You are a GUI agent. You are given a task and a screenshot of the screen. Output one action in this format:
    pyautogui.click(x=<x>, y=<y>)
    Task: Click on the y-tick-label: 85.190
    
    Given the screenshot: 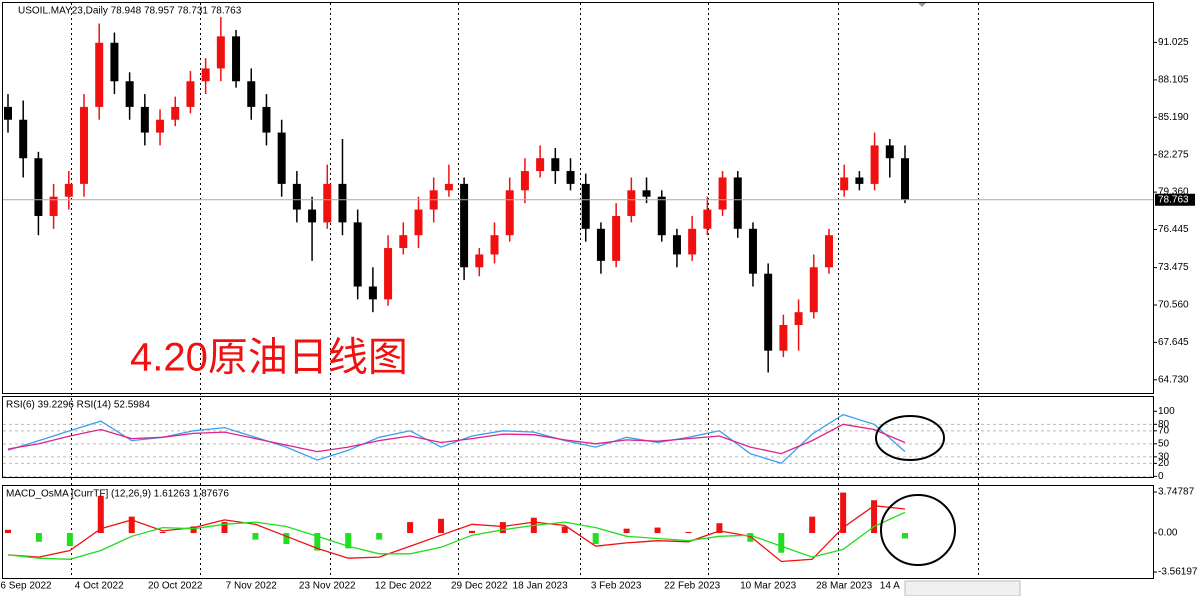 What is the action you would take?
    pyautogui.click(x=1173, y=117)
    